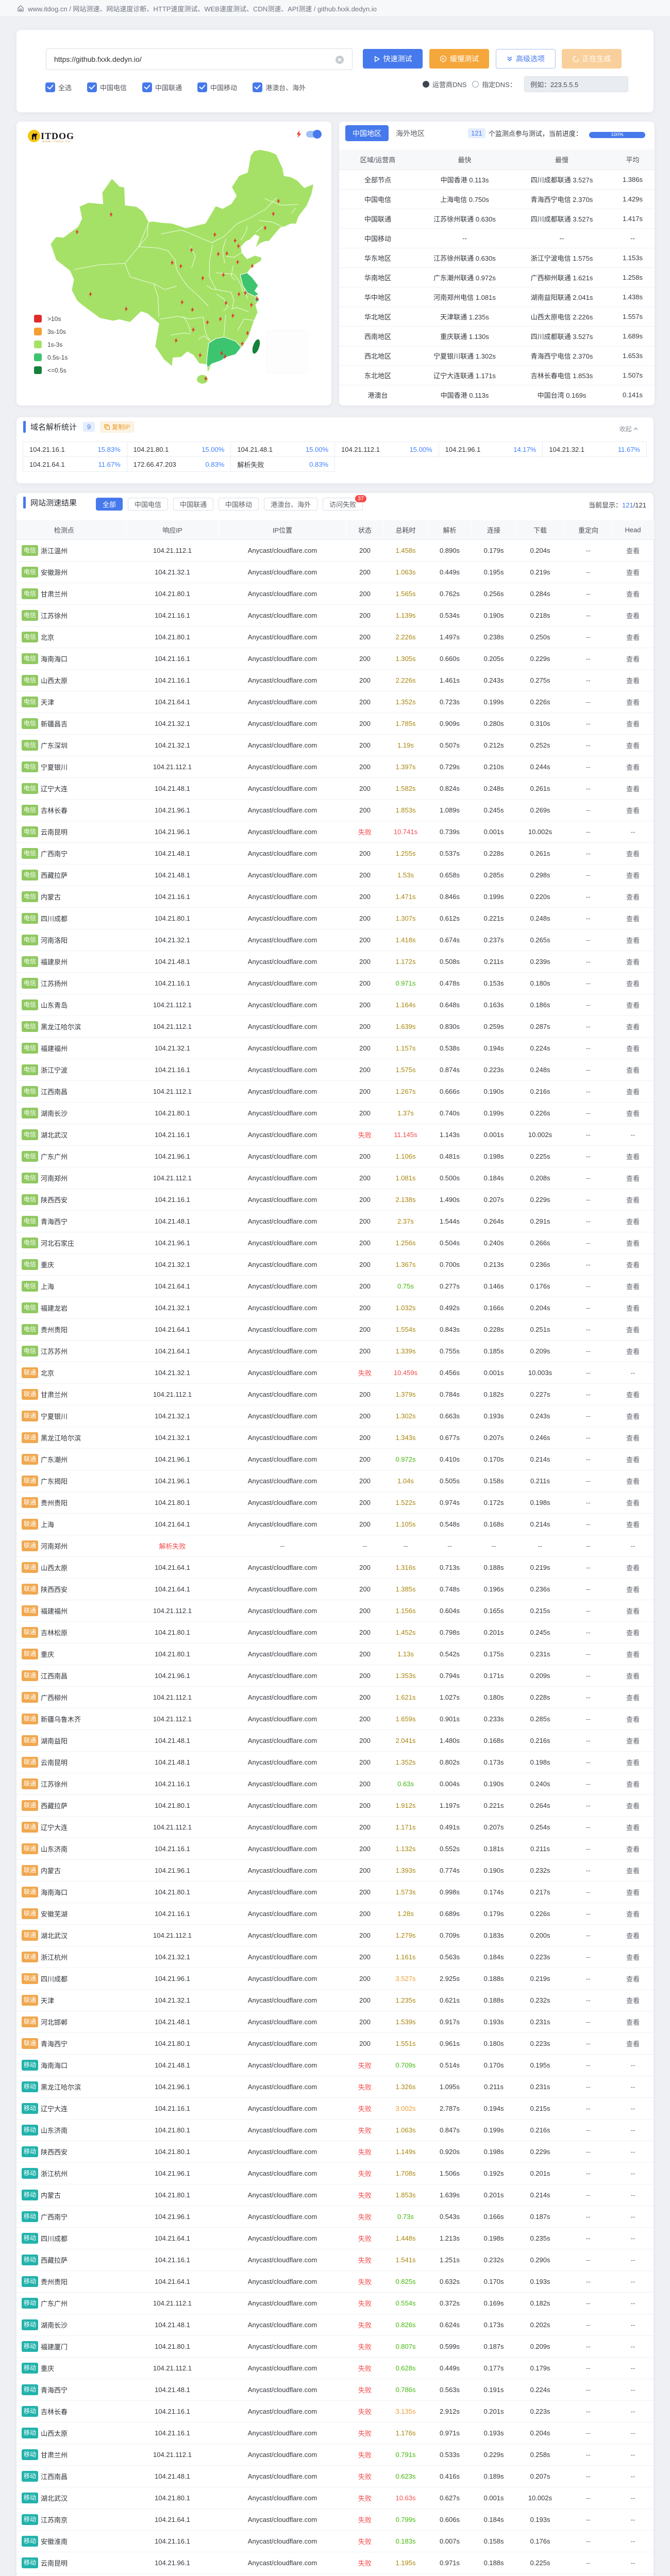 This screenshot has height=2576, width=670. I want to click on svg-text: ITDOG, so click(57, 136).